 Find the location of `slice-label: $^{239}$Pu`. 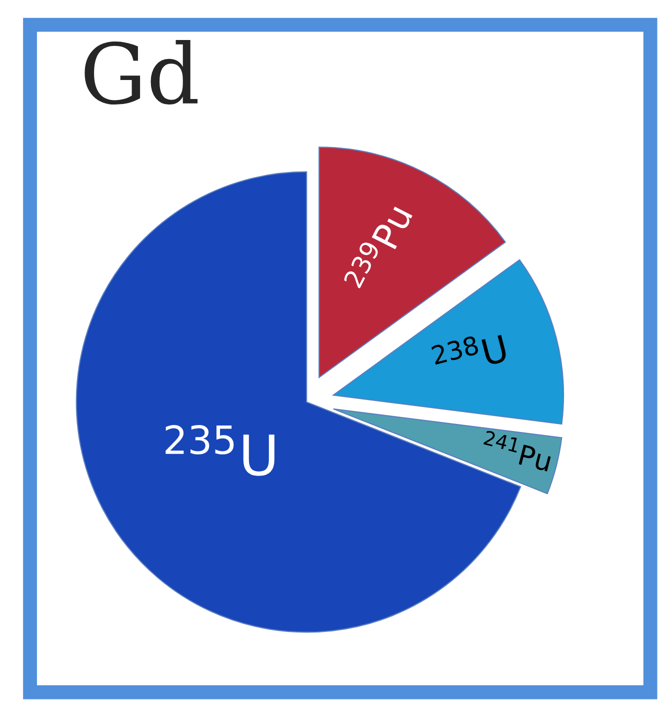

slice-label: $^{239}$Pu is located at coordinates (378, 247).